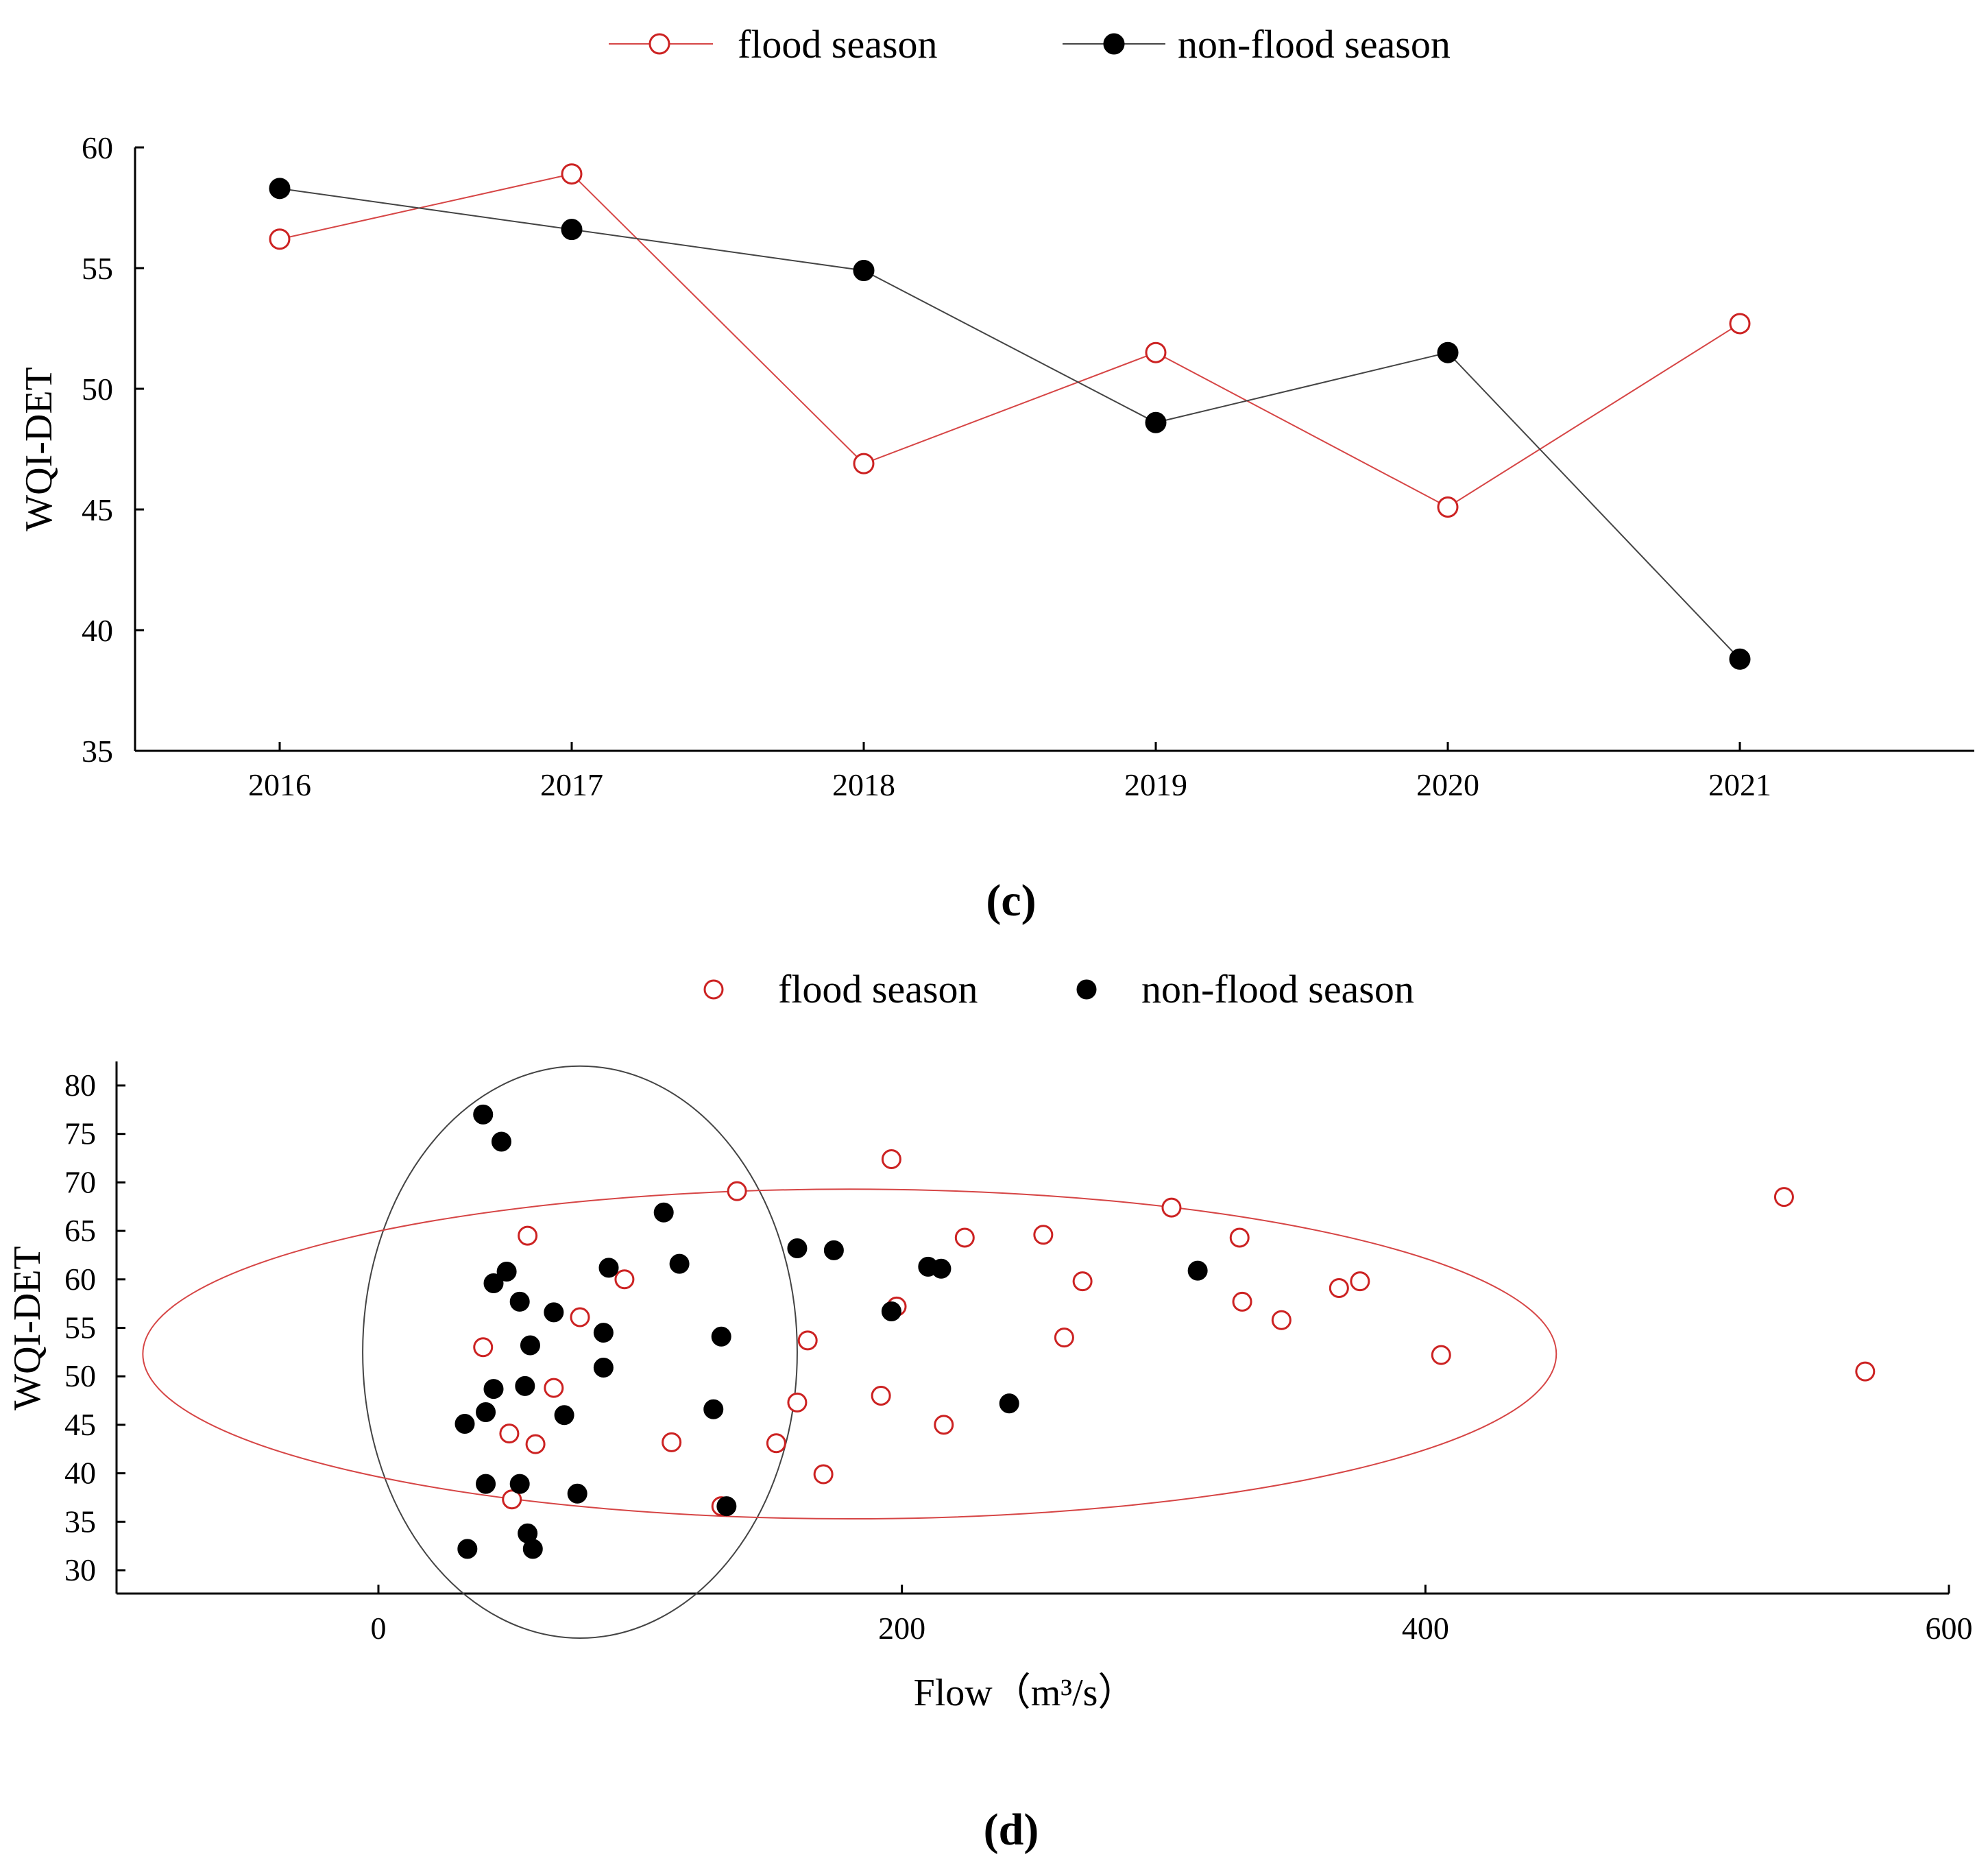 This screenshot has width=1988, height=1874. What do you see at coordinates (97, 147) in the screenshot?
I see `c-y-tick-label: 60` at bounding box center [97, 147].